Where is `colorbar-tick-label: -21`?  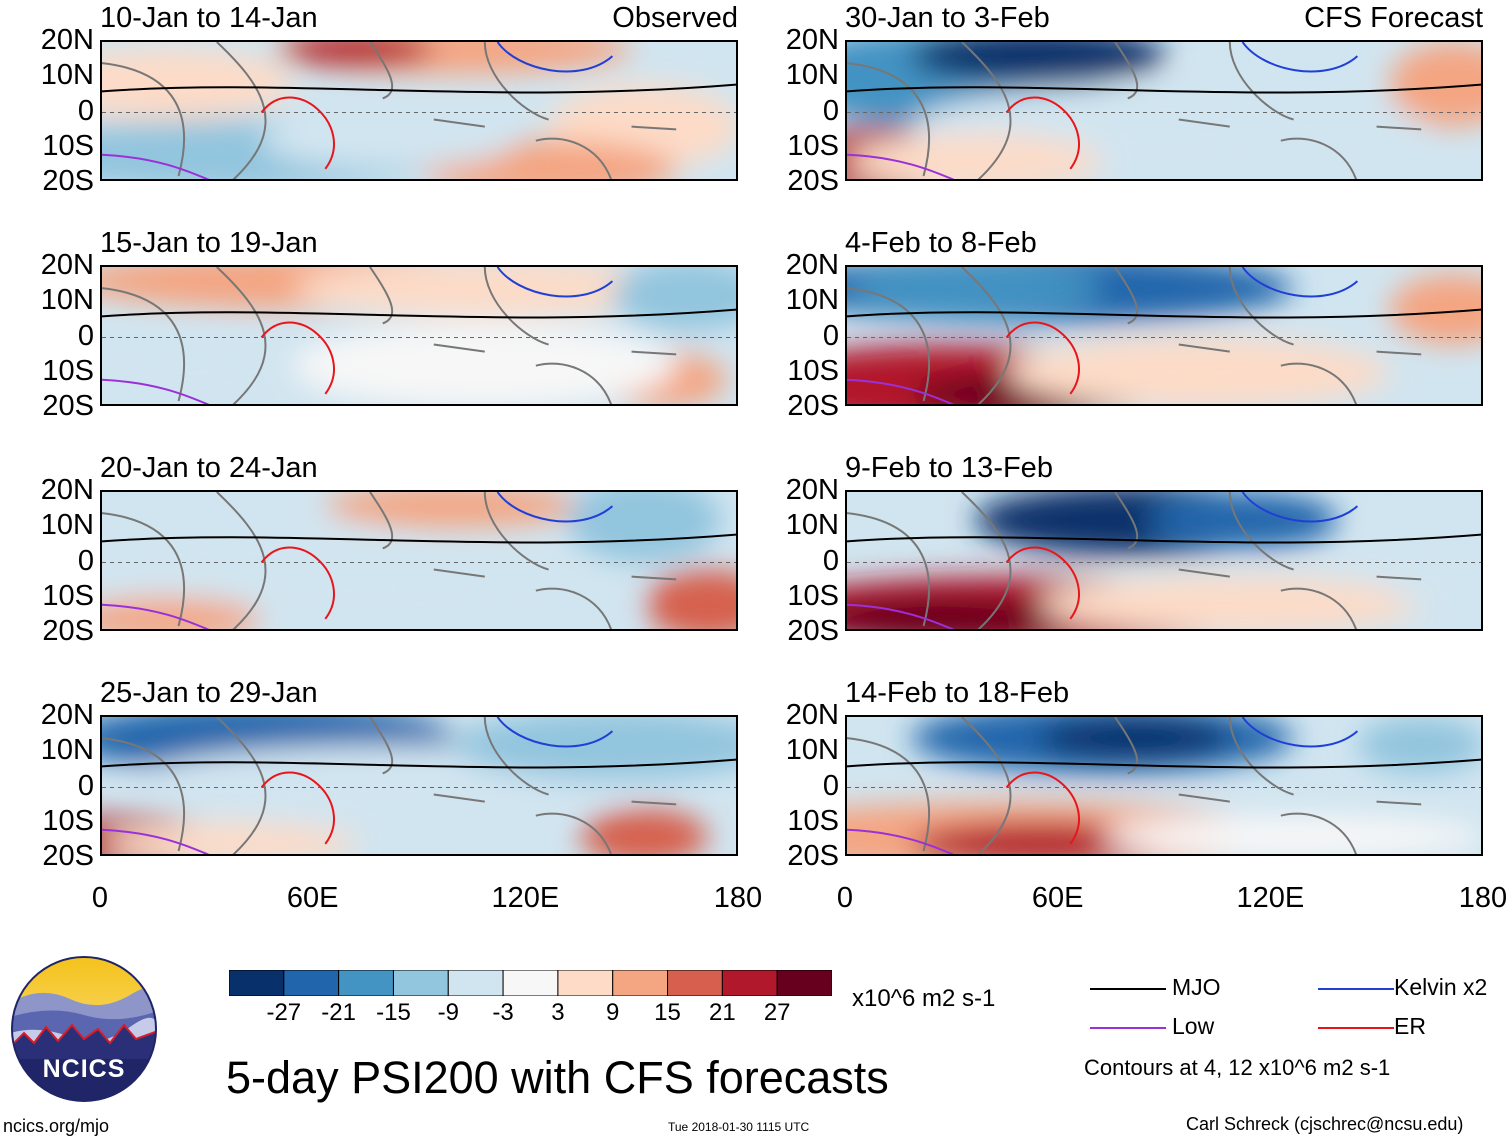 colorbar-tick-label: -21 is located at coordinates (338, 1012).